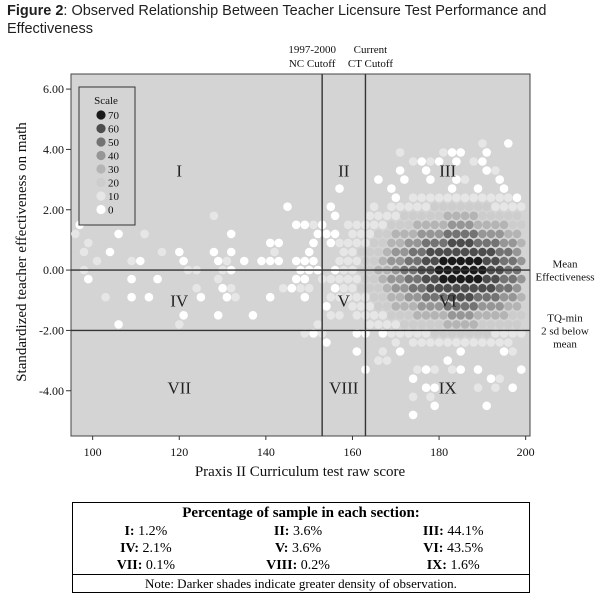  What do you see at coordinates (35, 11) in the screenshot?
I see `figure-label: Figure 2` at bounding box center [35, 11].